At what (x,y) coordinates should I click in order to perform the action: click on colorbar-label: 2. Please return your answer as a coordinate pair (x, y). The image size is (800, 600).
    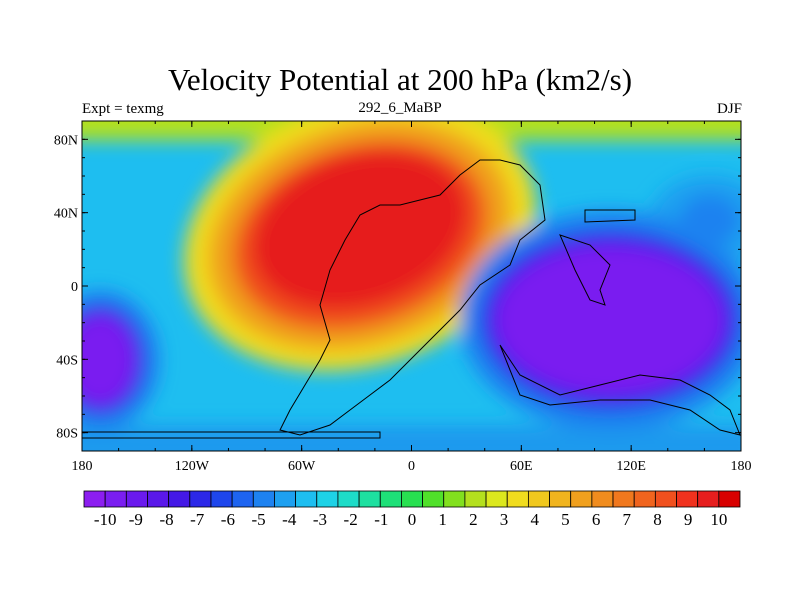
    Looking at the image, I should click on (473, 519).